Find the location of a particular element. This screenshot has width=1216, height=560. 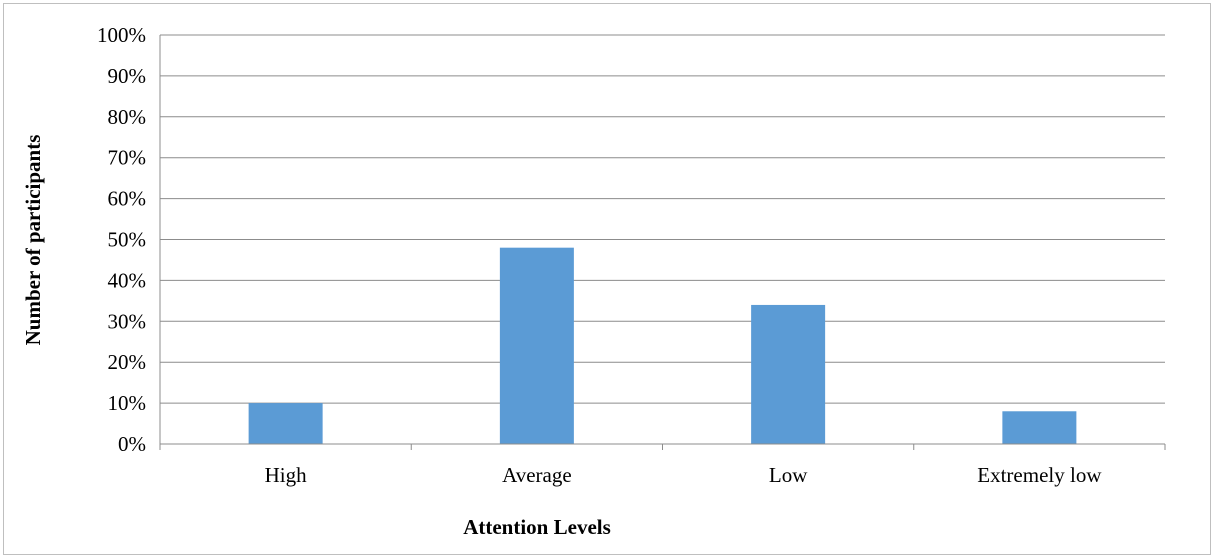

y-tick-label: 20% is located at coordinates (127, 362).